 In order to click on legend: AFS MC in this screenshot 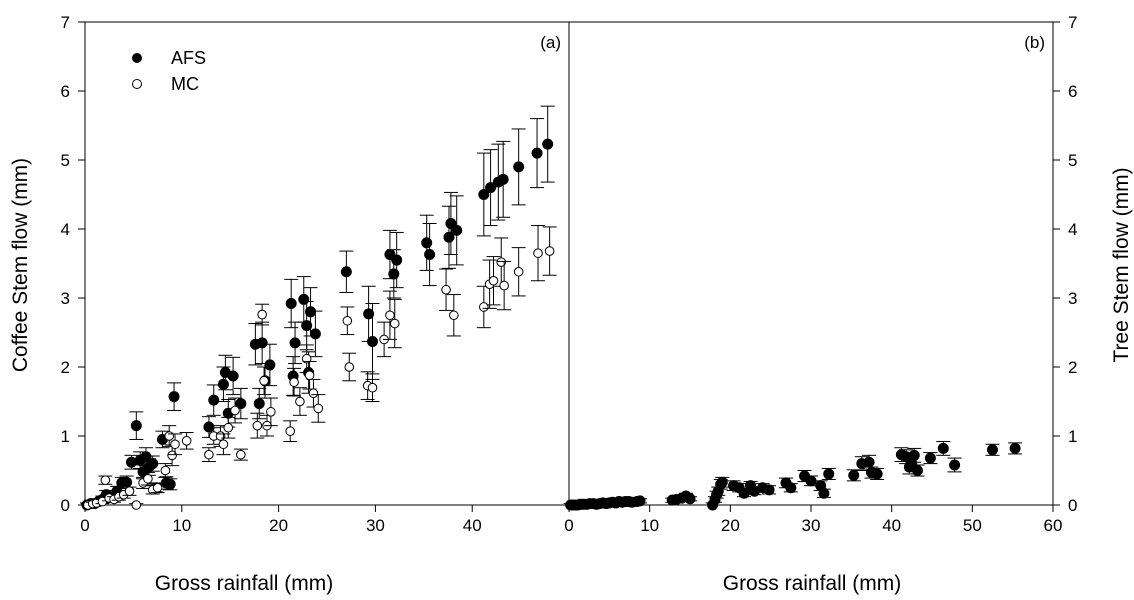, I will do `click(170, 71)`.